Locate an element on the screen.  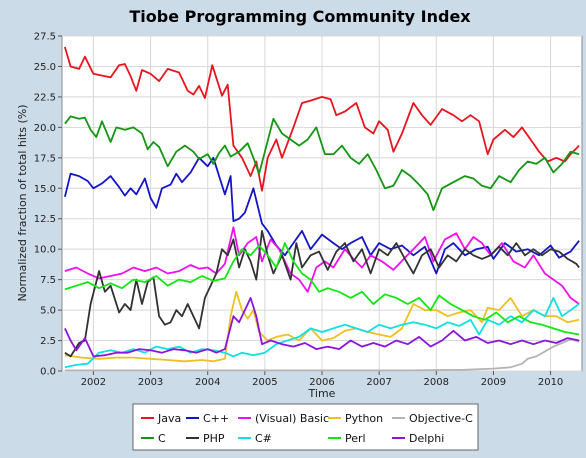
y-tick-label: 12.5 is located at coordinates (45, 219).